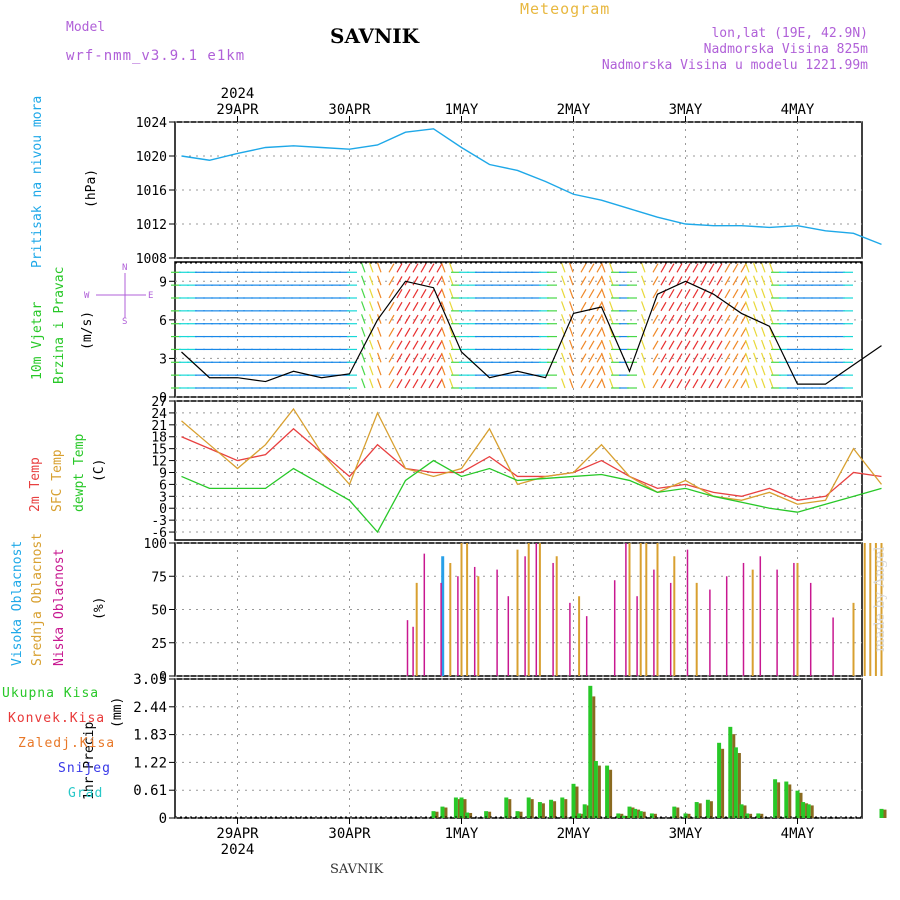  Describe the element at coordinates (159, 462) in the screenshot. I see `temp-ytick-label: 12` at that location.